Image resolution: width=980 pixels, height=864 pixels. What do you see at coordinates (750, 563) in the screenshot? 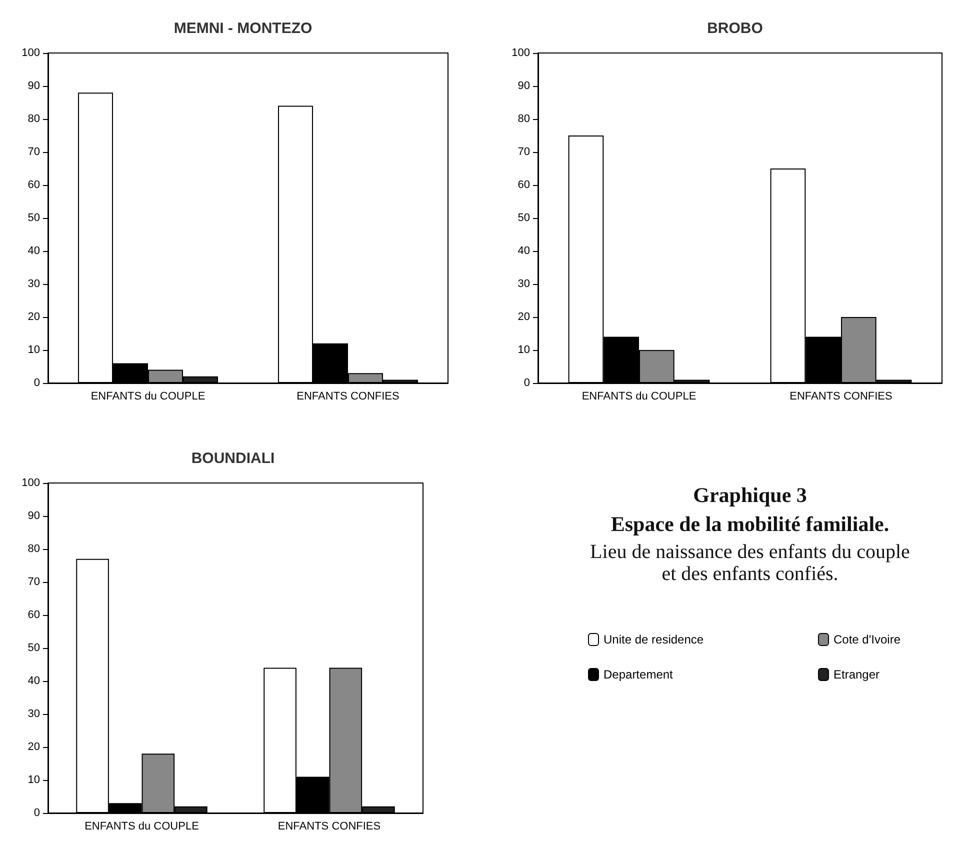
I see `text: Lieu de naissance des enfants du couple et des enfants confiés.` at bounding box center [750, 563].